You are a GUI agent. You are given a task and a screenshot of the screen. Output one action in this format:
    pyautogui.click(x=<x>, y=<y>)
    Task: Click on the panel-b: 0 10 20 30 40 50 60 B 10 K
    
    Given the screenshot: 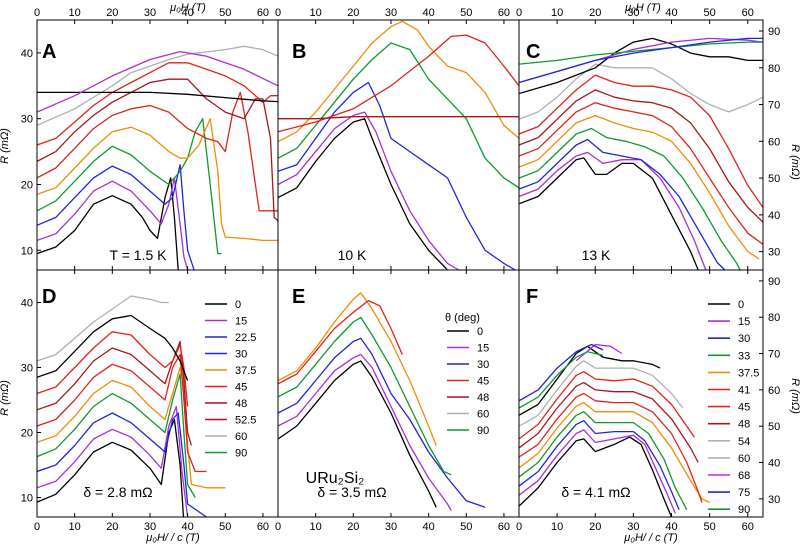 What is the action you would take?
    pyautogui.click(x=397, y=139)
    